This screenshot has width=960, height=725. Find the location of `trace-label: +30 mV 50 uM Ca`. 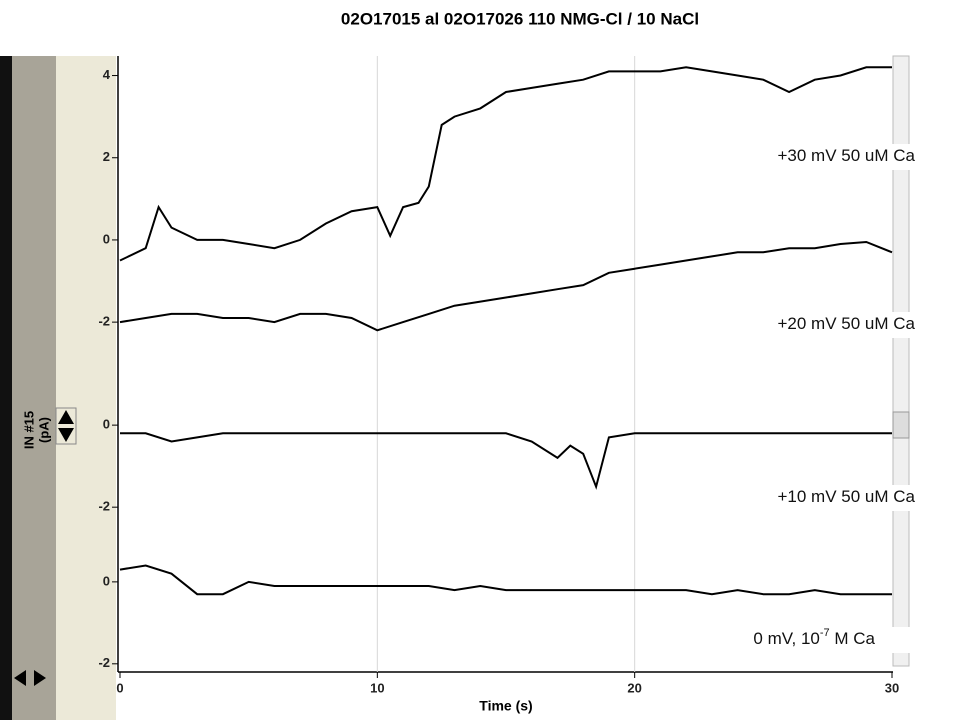

trace-label: +30 mV 50 uM Ca is located at coordinates (847, 155).